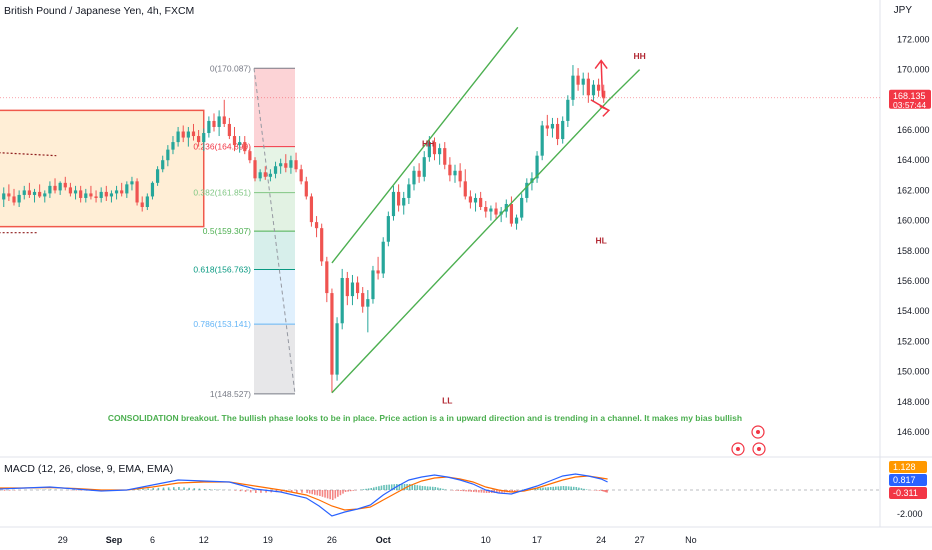  I want to click on time-tick-19: 19, so click(268, 540).